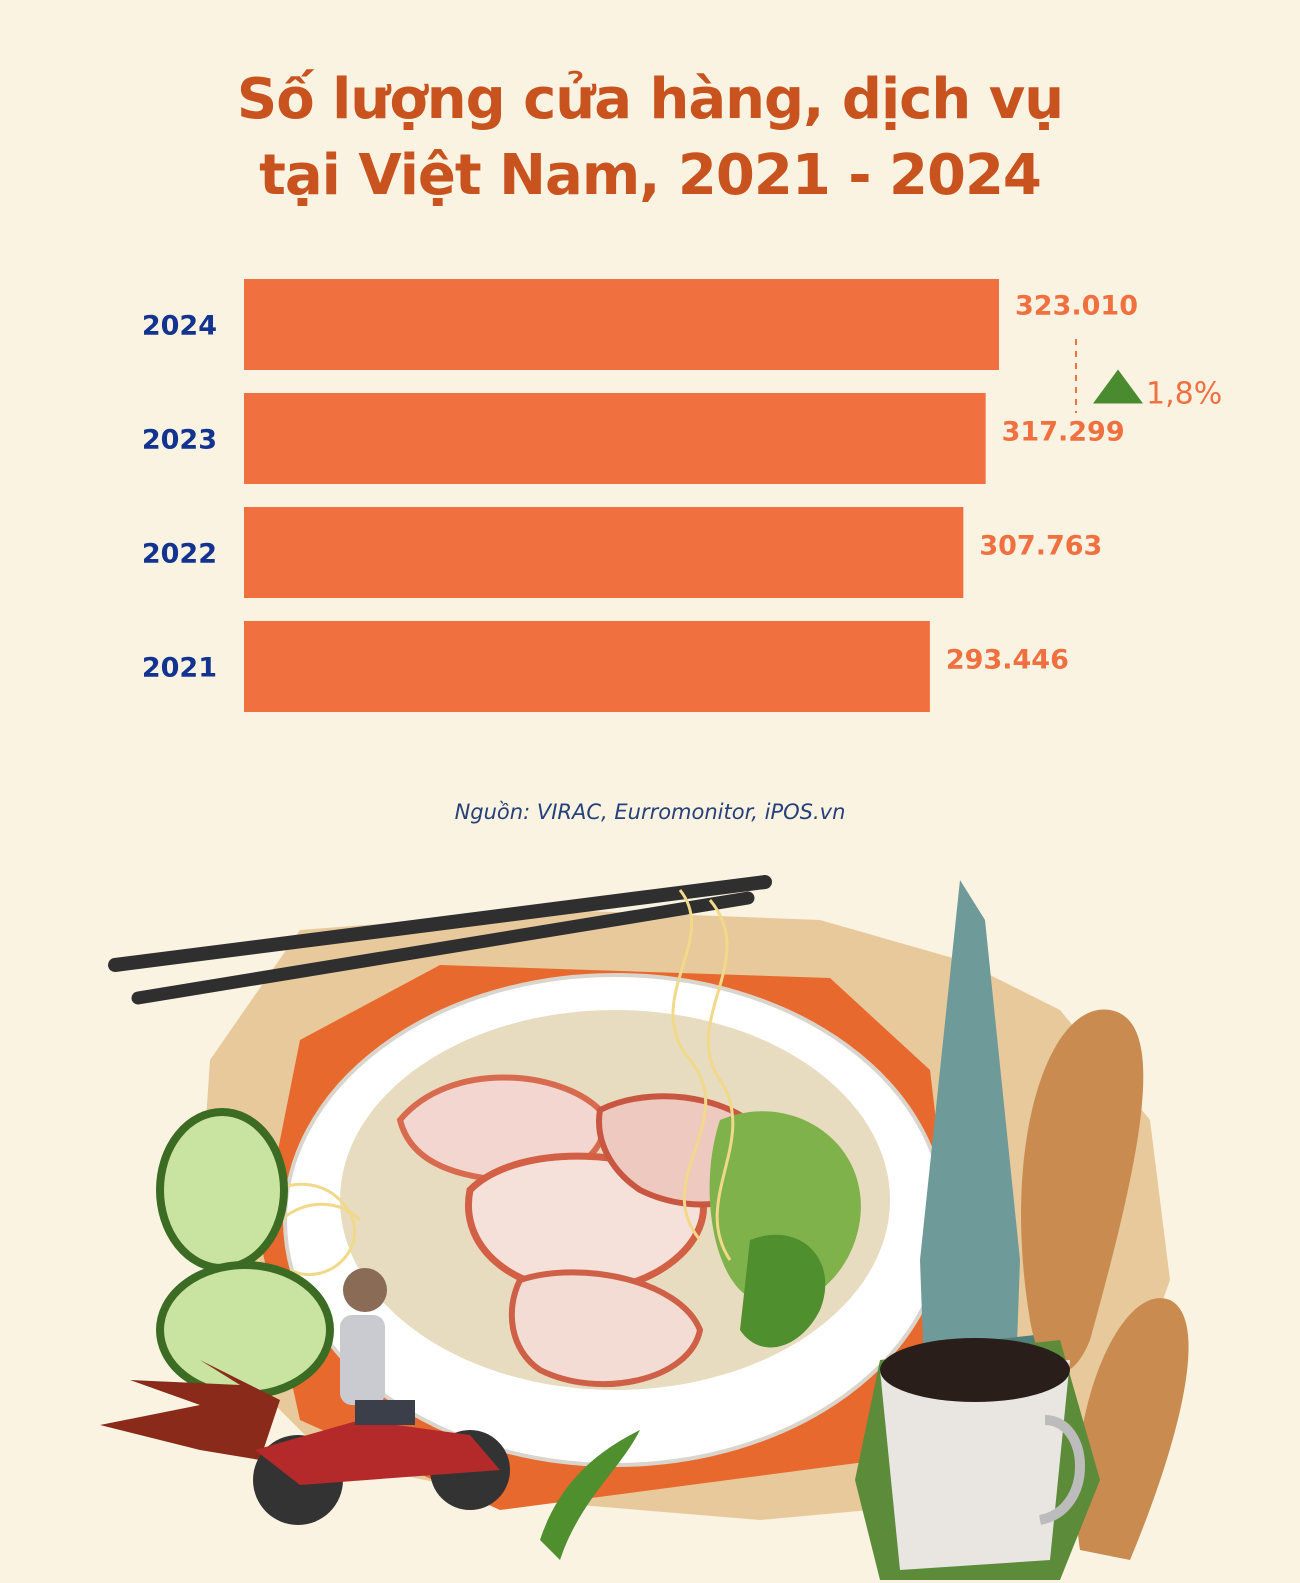 This screenshot has height=1583, width=1300. I want to click on burst-shape, so click(190, 1410).